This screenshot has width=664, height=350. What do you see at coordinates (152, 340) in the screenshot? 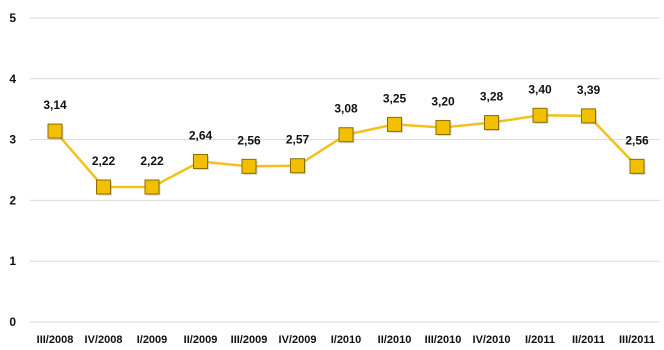
I see `x-tick-label: I/2009` at bounding box center [152, 340].